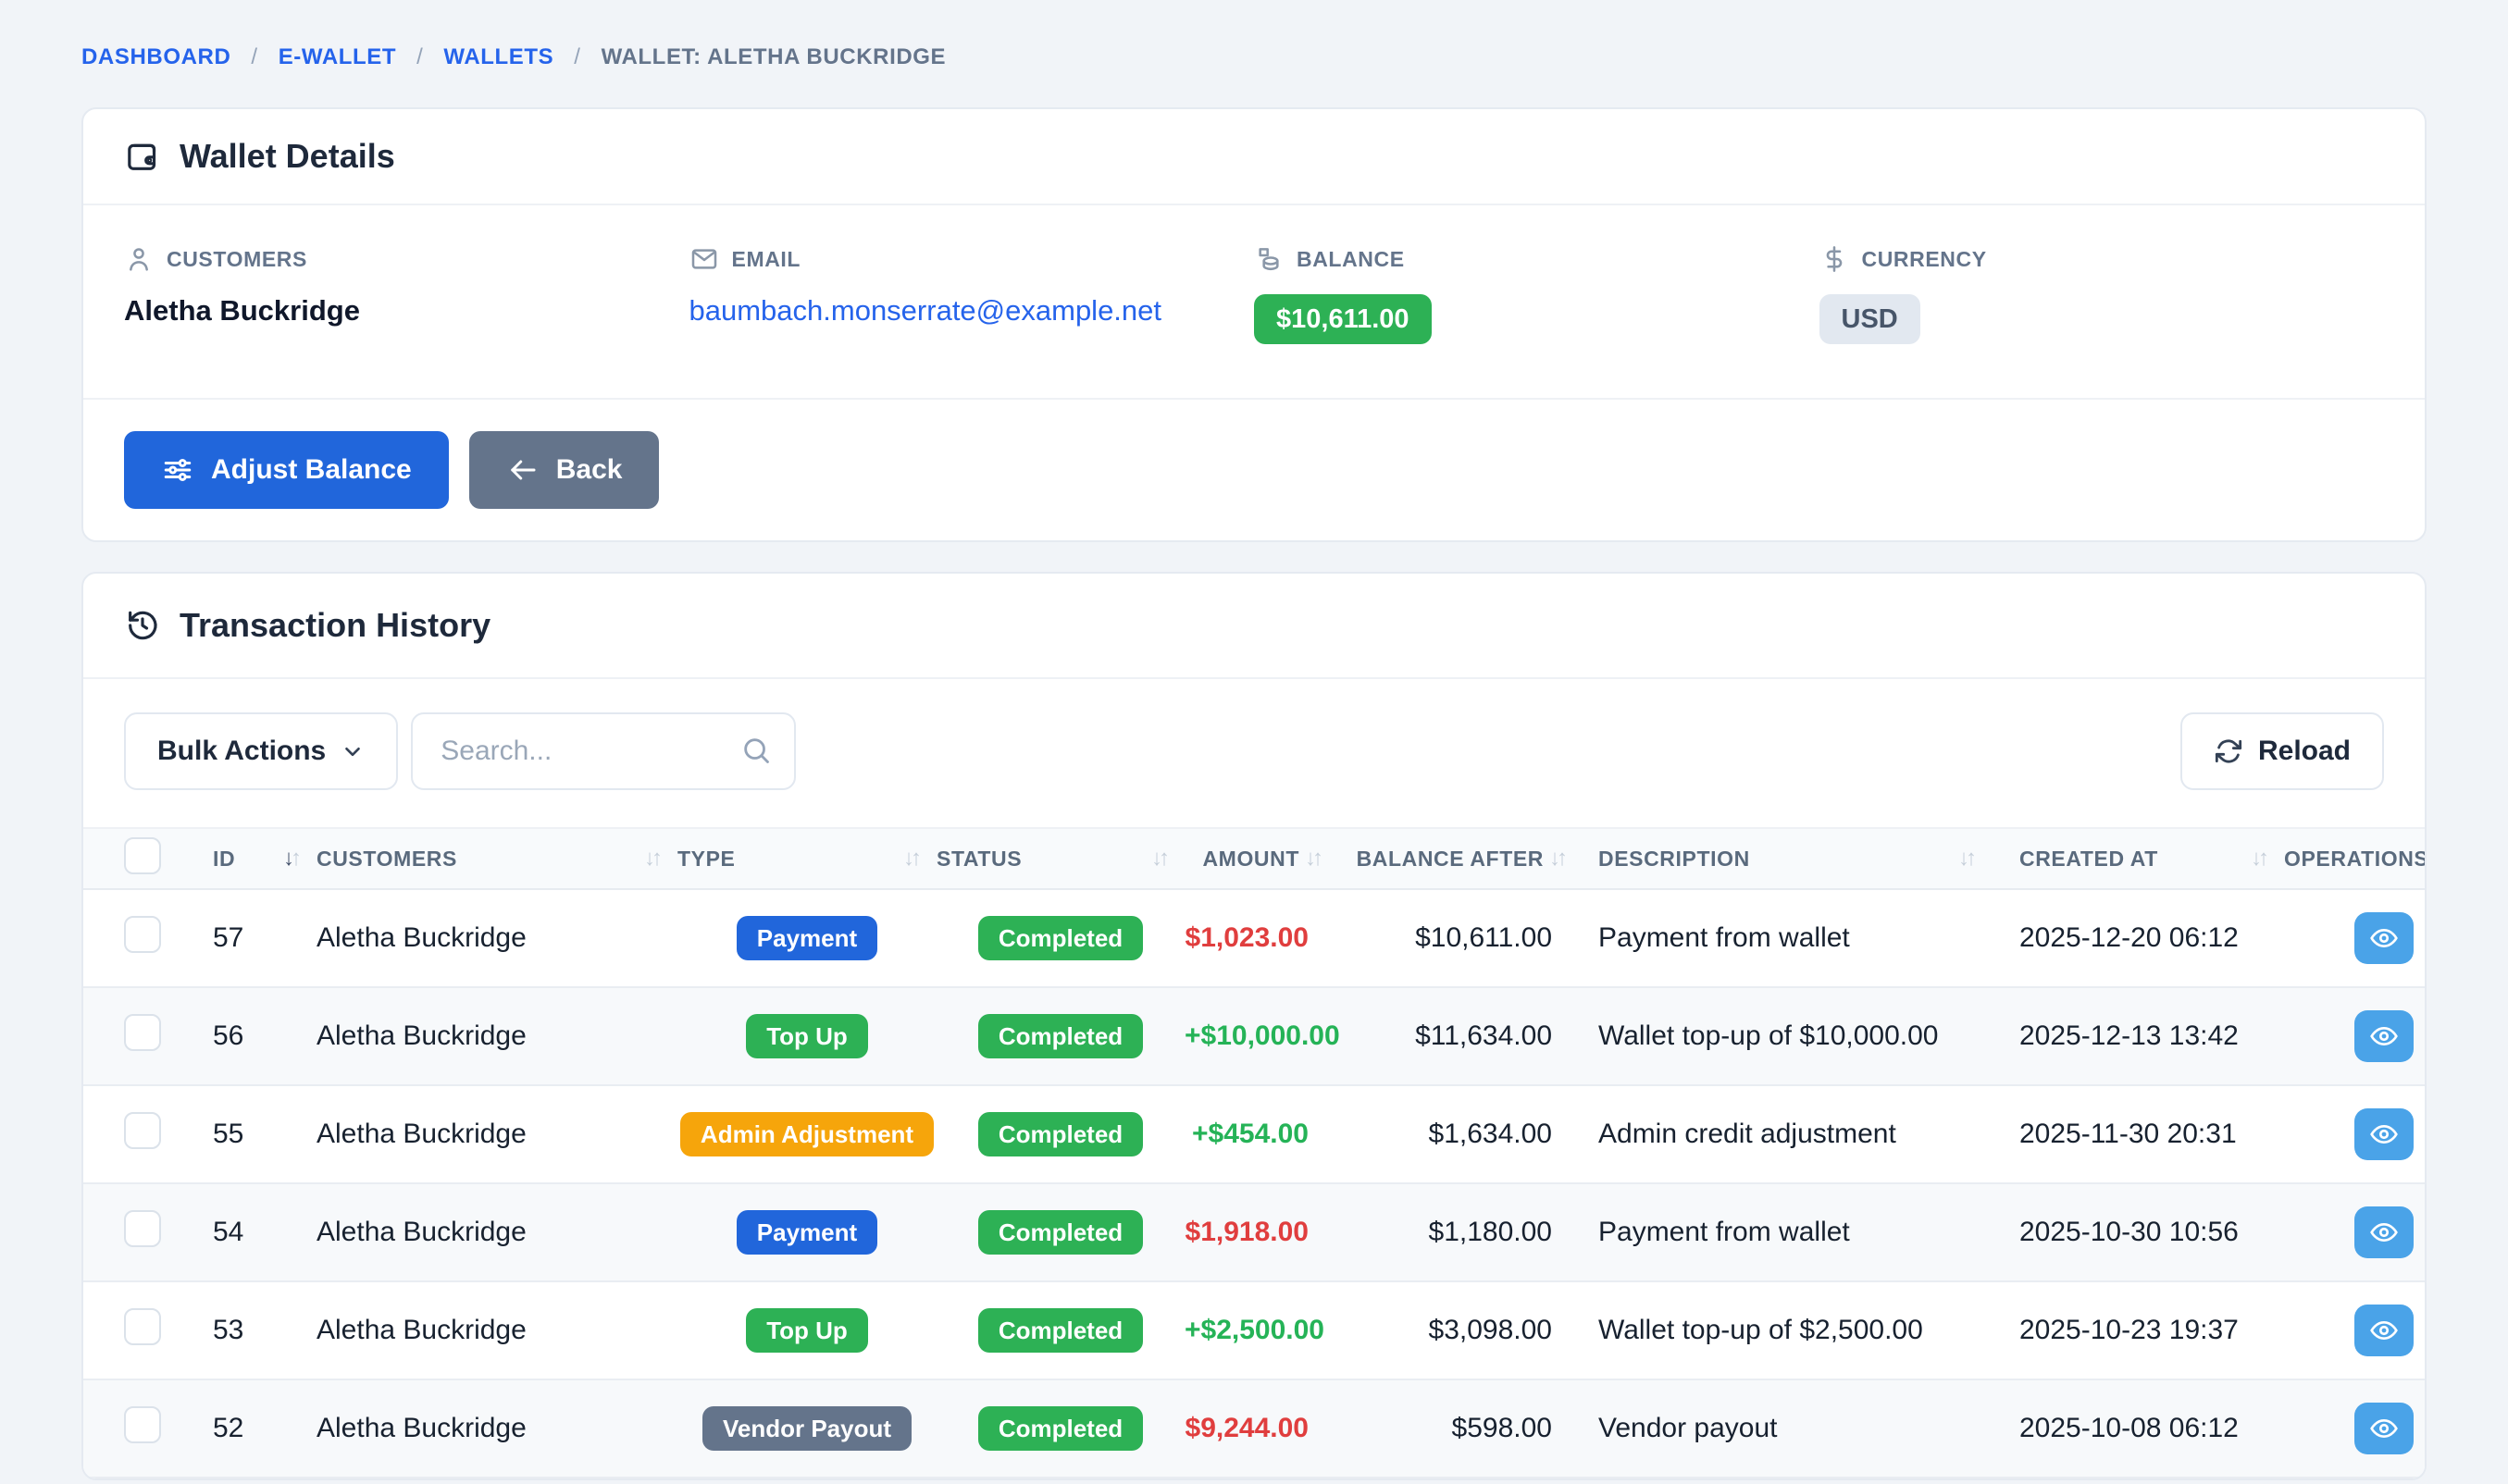 The height and width of the screenshot is (1484, 2508). Describe the element at coordinates (1782, 1037) in the screenshot. I see `cell-description: Wallet top-up of $10,000.00` at that location.